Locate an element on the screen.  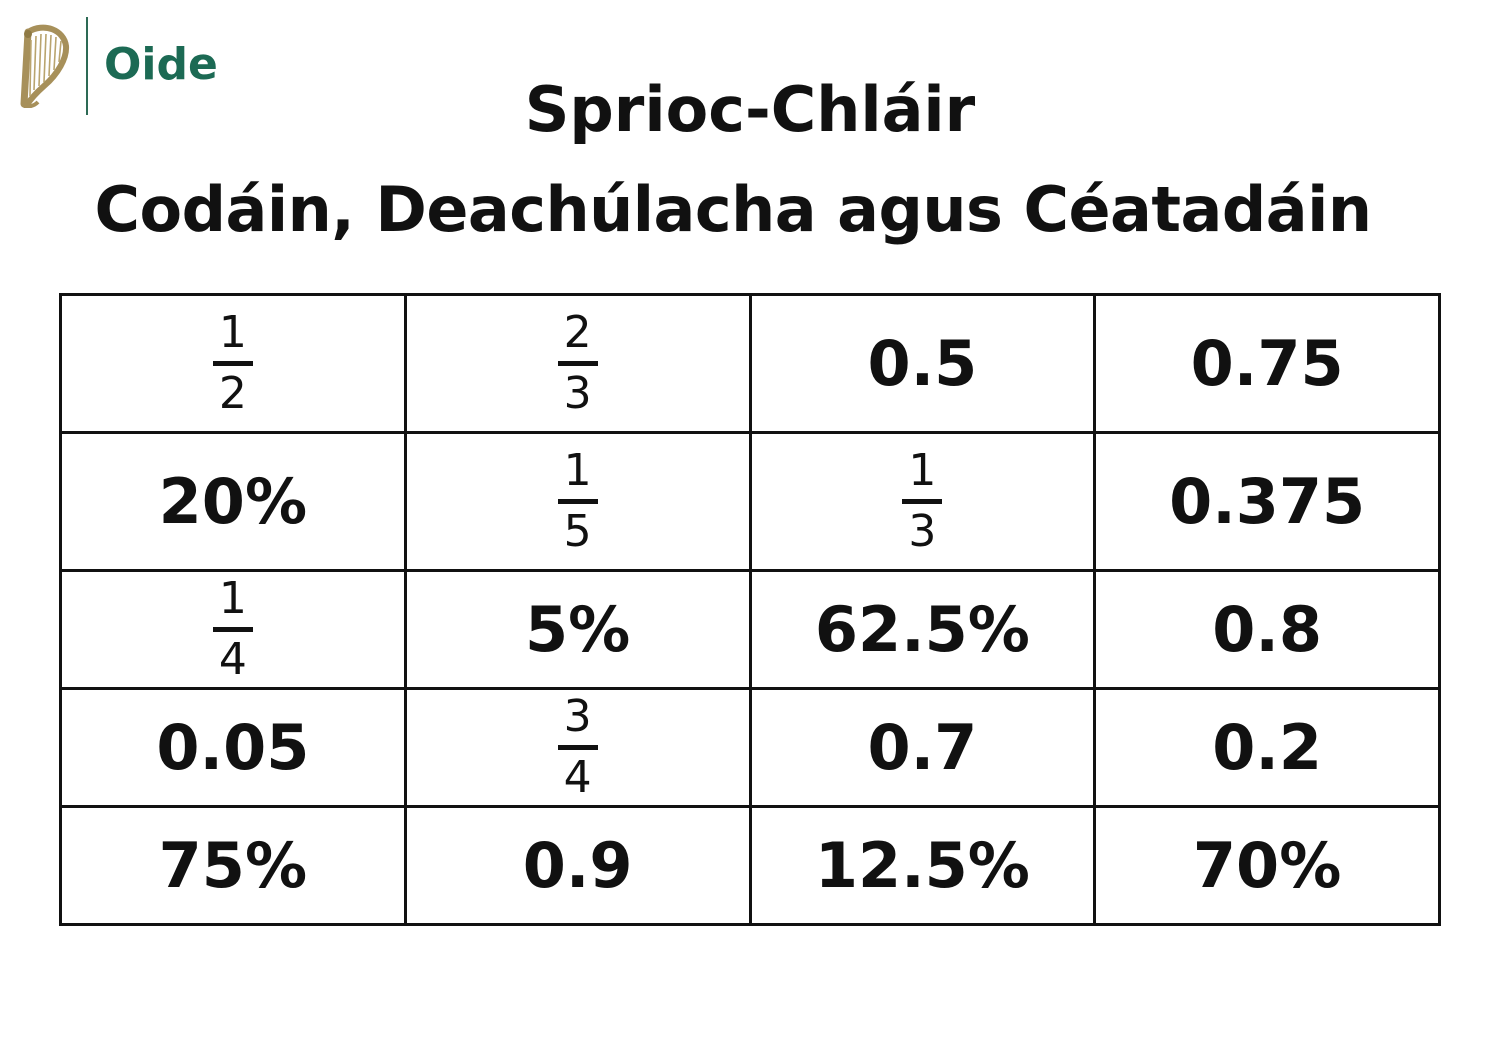
table-cell: 0.375 is located at coordinates (1267, 501).